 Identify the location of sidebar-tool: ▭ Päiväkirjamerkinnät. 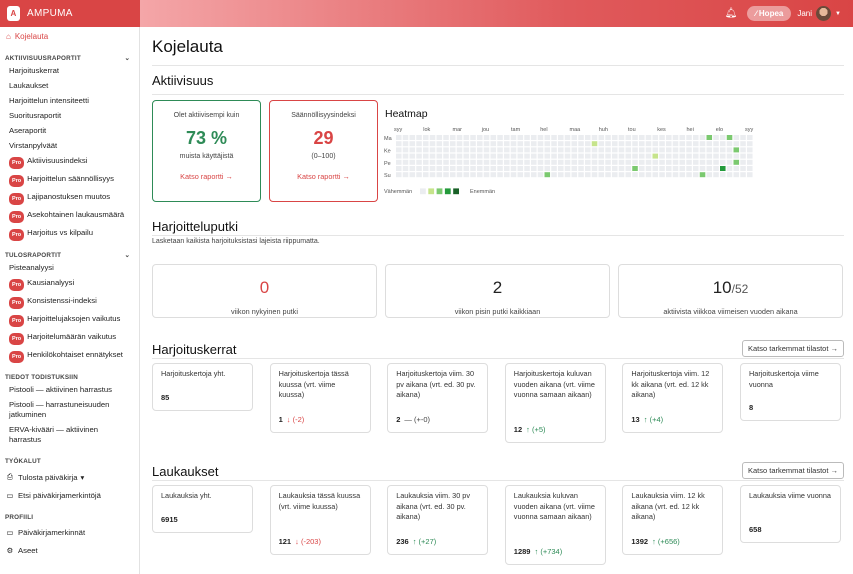
(69, 532).